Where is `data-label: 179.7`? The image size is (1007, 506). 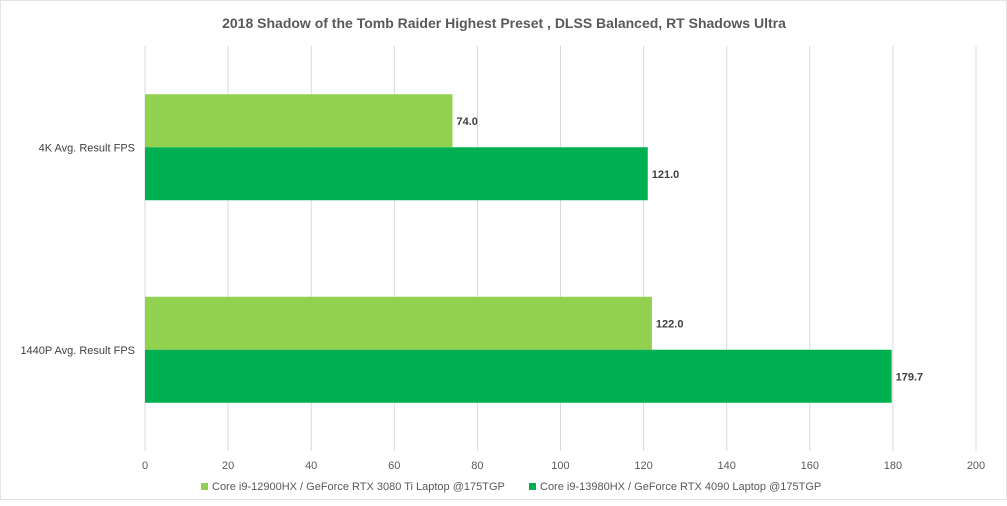 data-label: 179.7 is located at coordinates (910, 377).